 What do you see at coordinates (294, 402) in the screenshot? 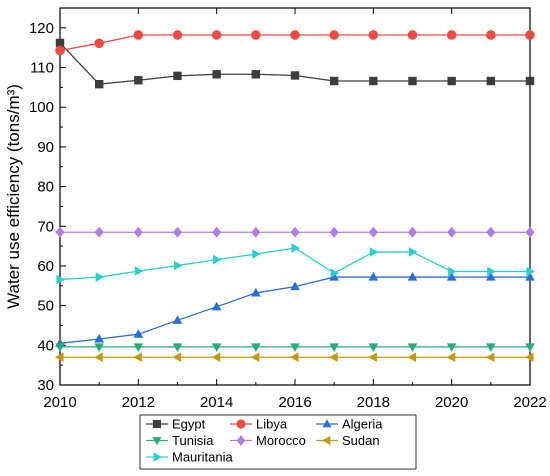
I see `x-tick-label: 2016` at bounding box center [294, 402].